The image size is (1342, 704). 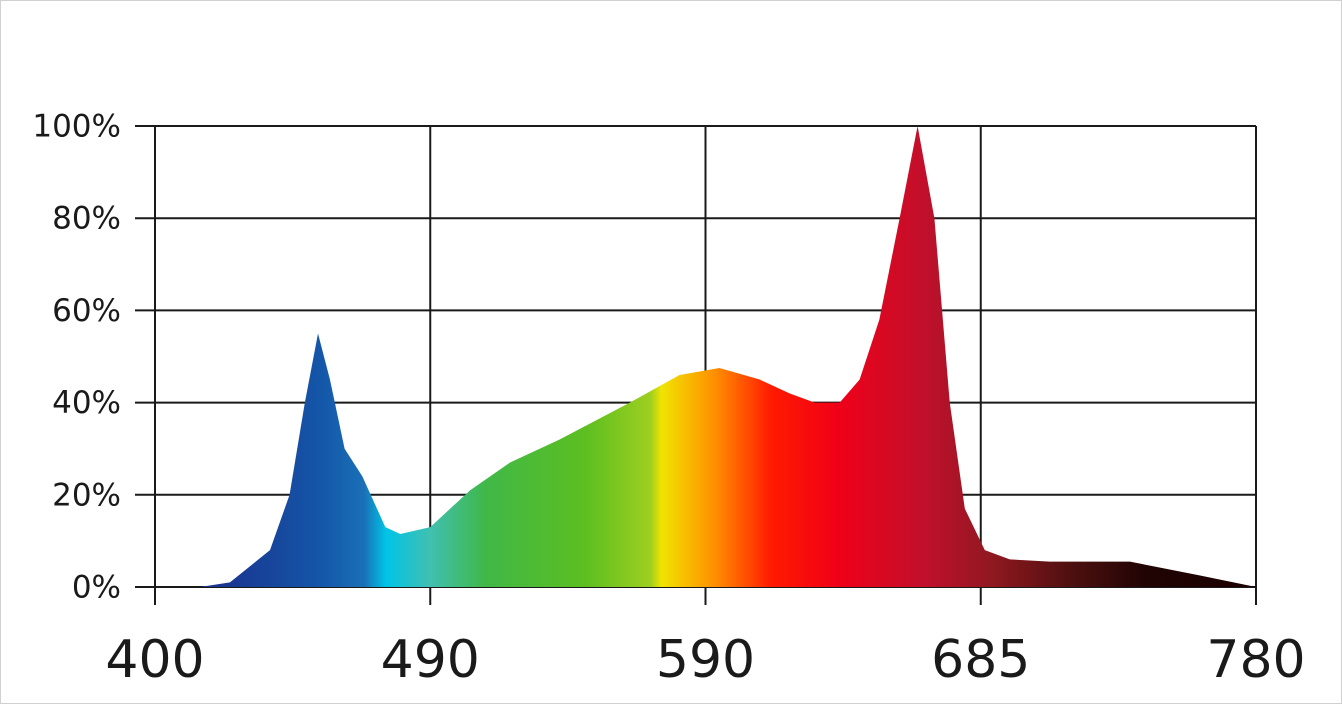 What do you see at coordinates (430, 660) in the screenshot?
I see `x-tick-label: 490` at bounding box center [430, 660].